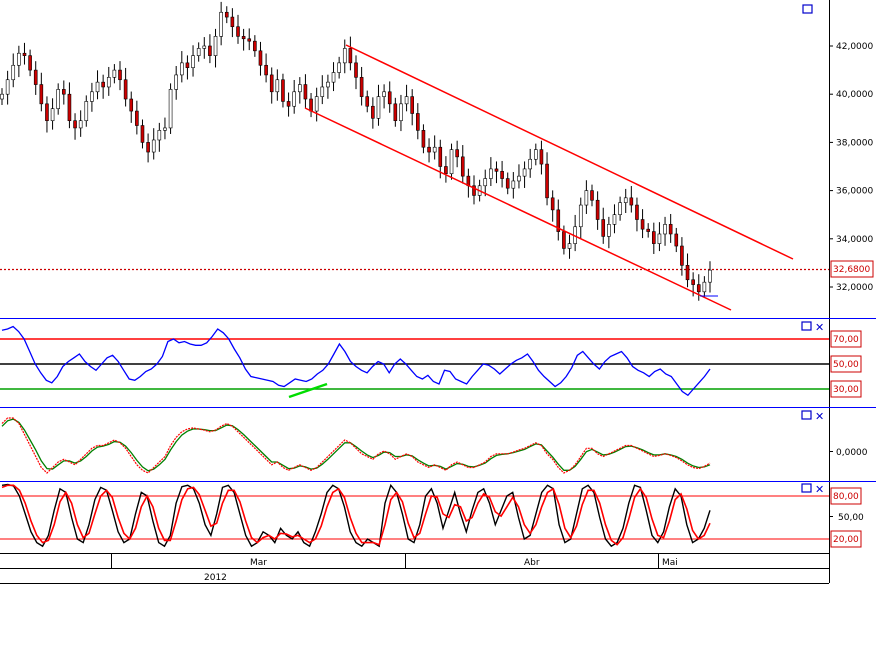 The image size is (876, 657). Describe the element at coordinates (854, 192) in the screenshot. I see `price-tick-label: 36,0000` at that location.